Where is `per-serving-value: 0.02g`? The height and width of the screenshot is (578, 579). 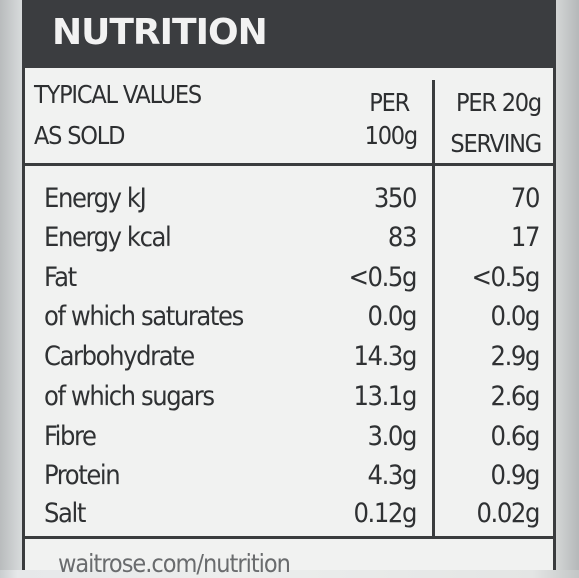 per-serving-value: 0.02g is located at coordinates (508, 513).